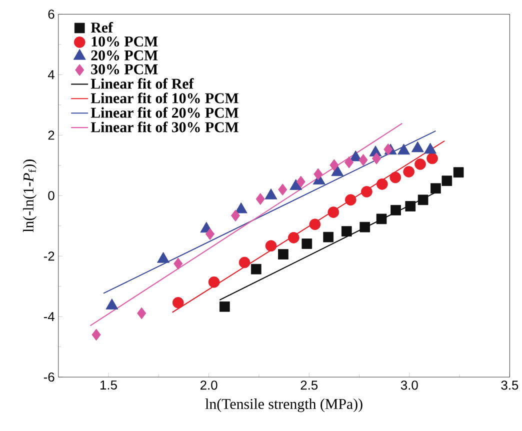 The image size is (522, 431). Describe the element at coordinates (51, 135) in the screenshot. I see `y-tick-label: 2` at that location.